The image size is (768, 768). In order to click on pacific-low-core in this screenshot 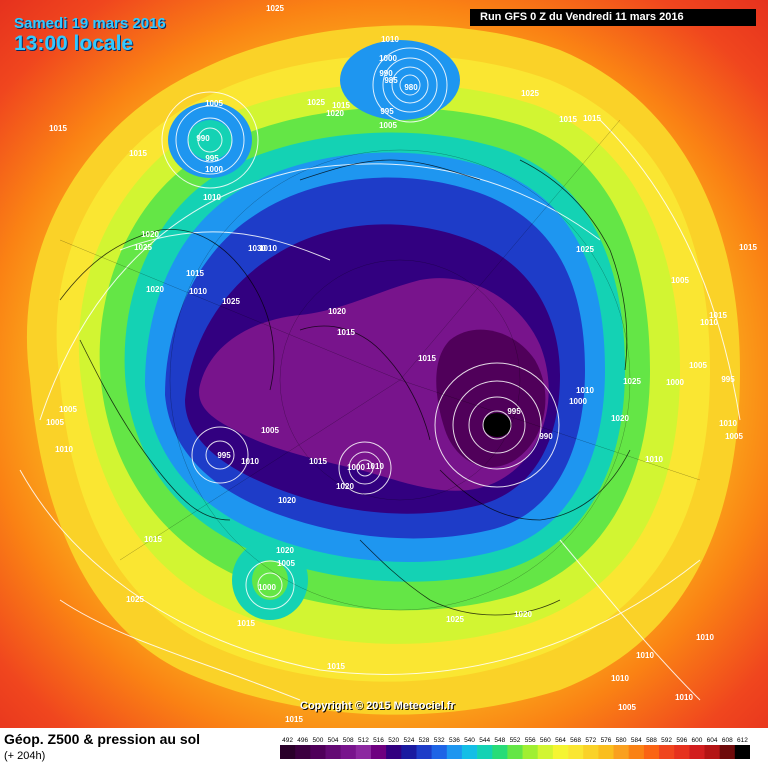, I will do `click(210, 140)`.